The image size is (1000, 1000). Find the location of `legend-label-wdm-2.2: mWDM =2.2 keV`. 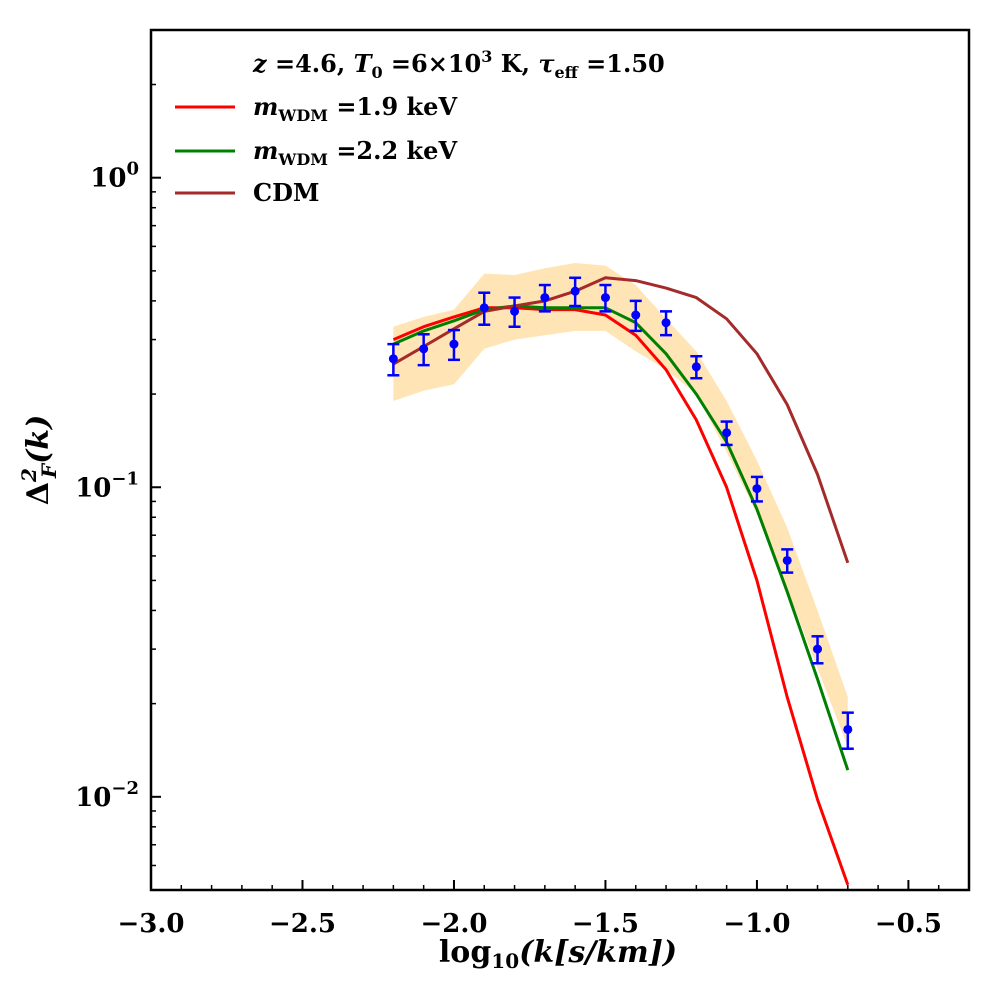

legend-label-wdm-2.2: mWDM =2.2 keV is located at coordinates (355, 152).